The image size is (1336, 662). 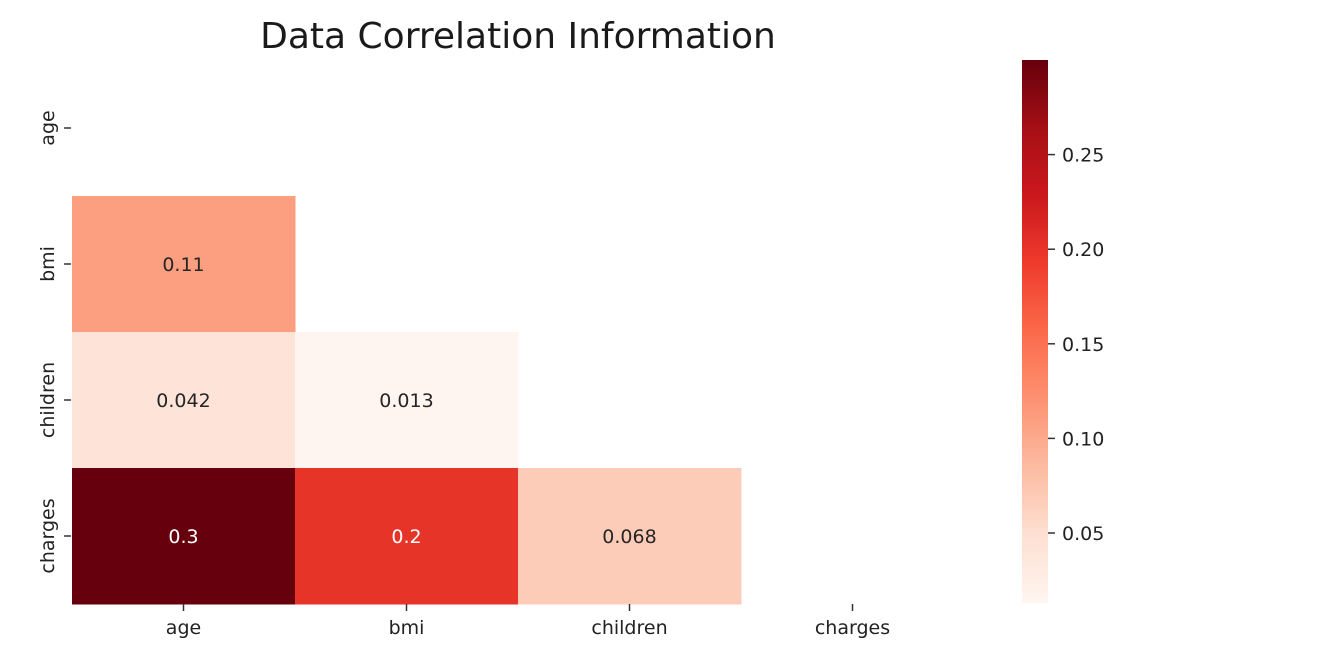 I want to click on heatmap-cell-charges-age, so click(x=184, y=536).